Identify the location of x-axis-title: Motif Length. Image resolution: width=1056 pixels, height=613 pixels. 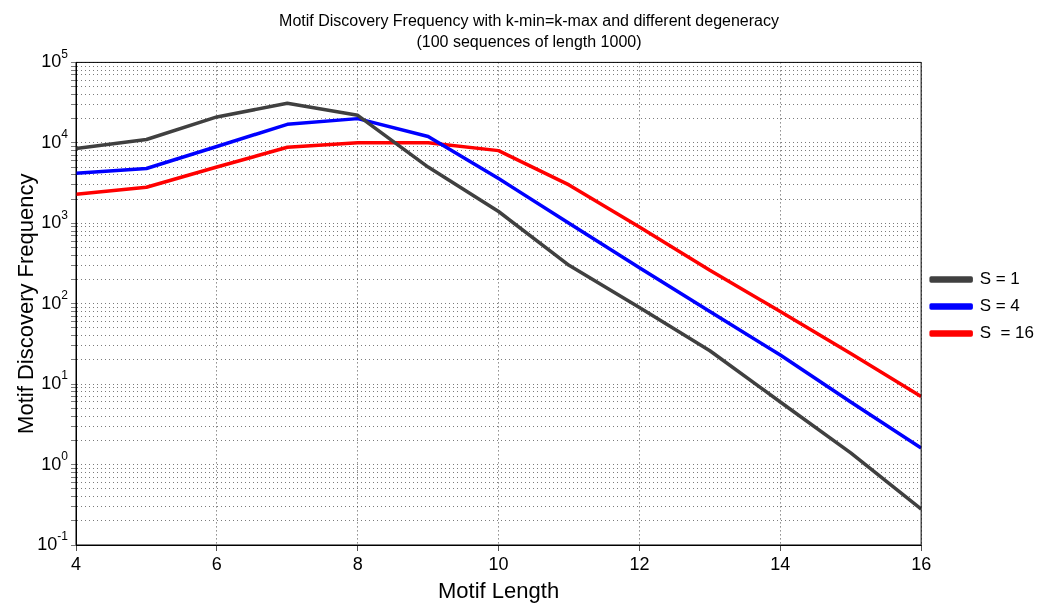
(499, 590).